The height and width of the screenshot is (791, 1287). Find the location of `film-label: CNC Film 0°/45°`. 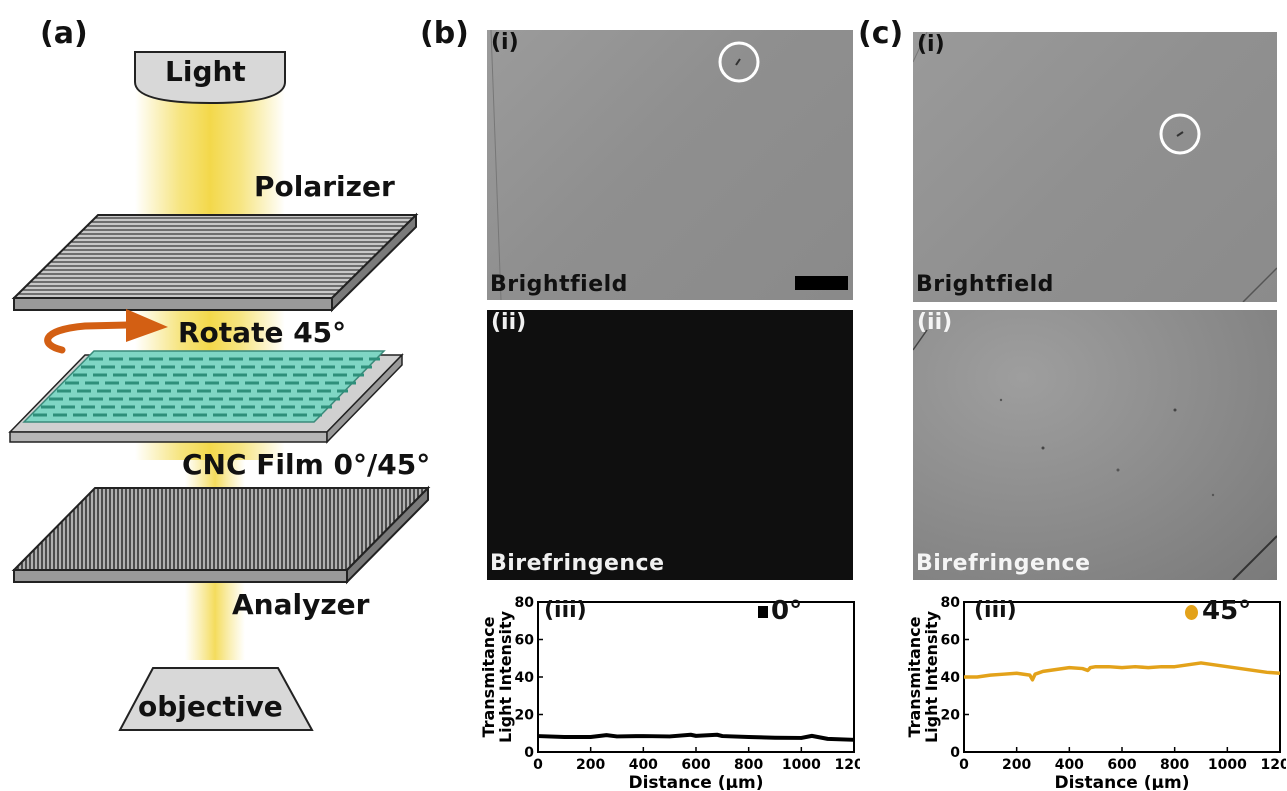

film-label: CNC Film 0°/45° is located at coordinates (306, 464).